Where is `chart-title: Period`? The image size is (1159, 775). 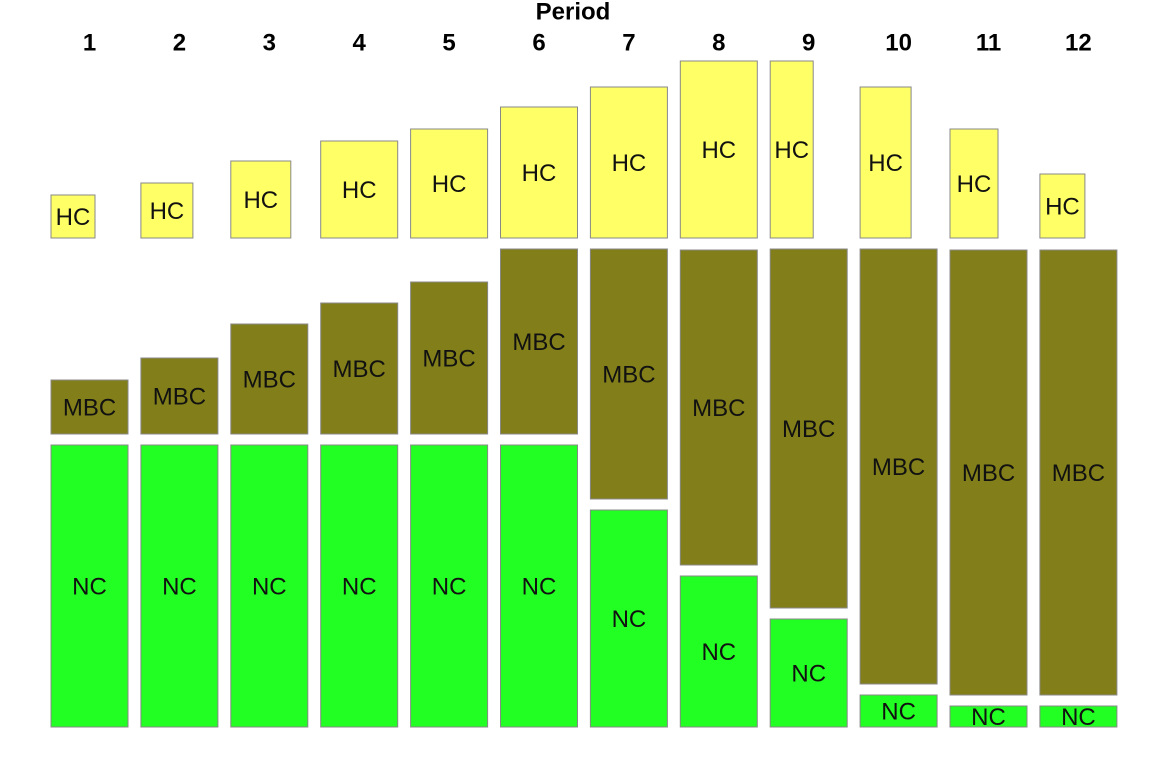
chart-title: Period is located at coordinates (573, 12).